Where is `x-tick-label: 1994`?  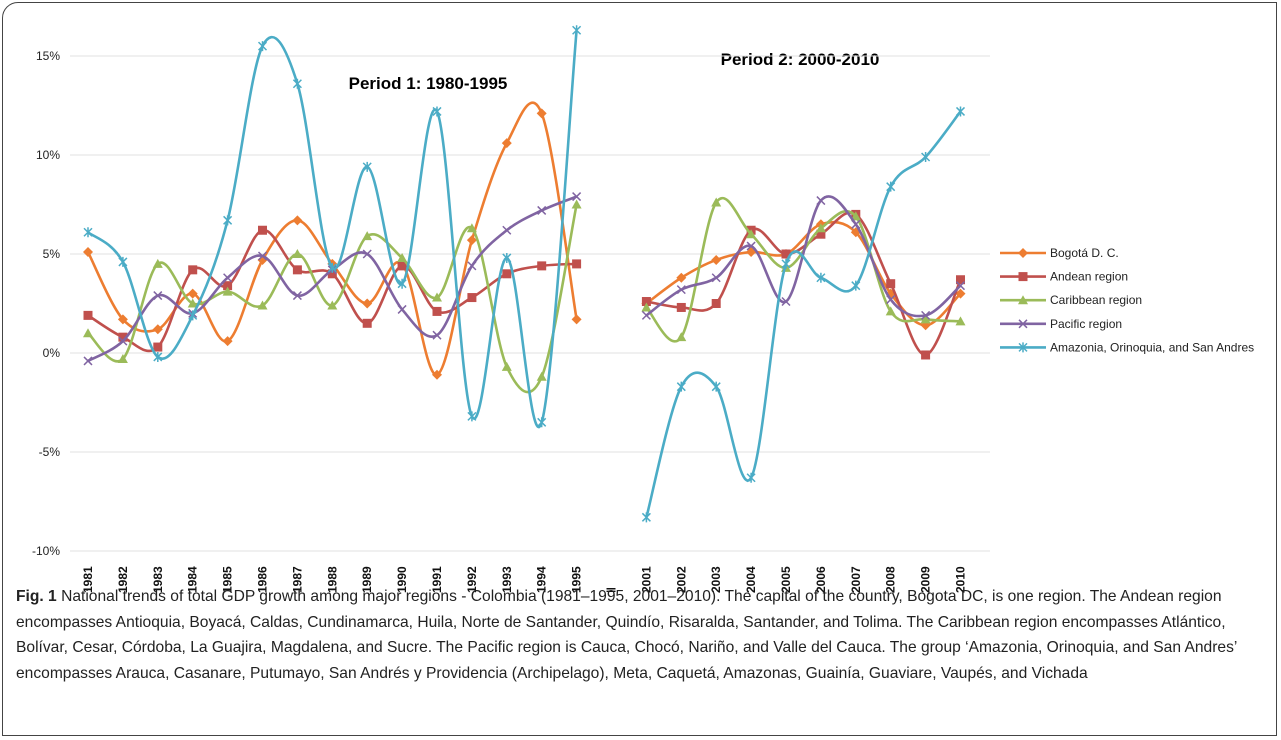
x-tick-label: 1994 is located at coordinates (542, 579).